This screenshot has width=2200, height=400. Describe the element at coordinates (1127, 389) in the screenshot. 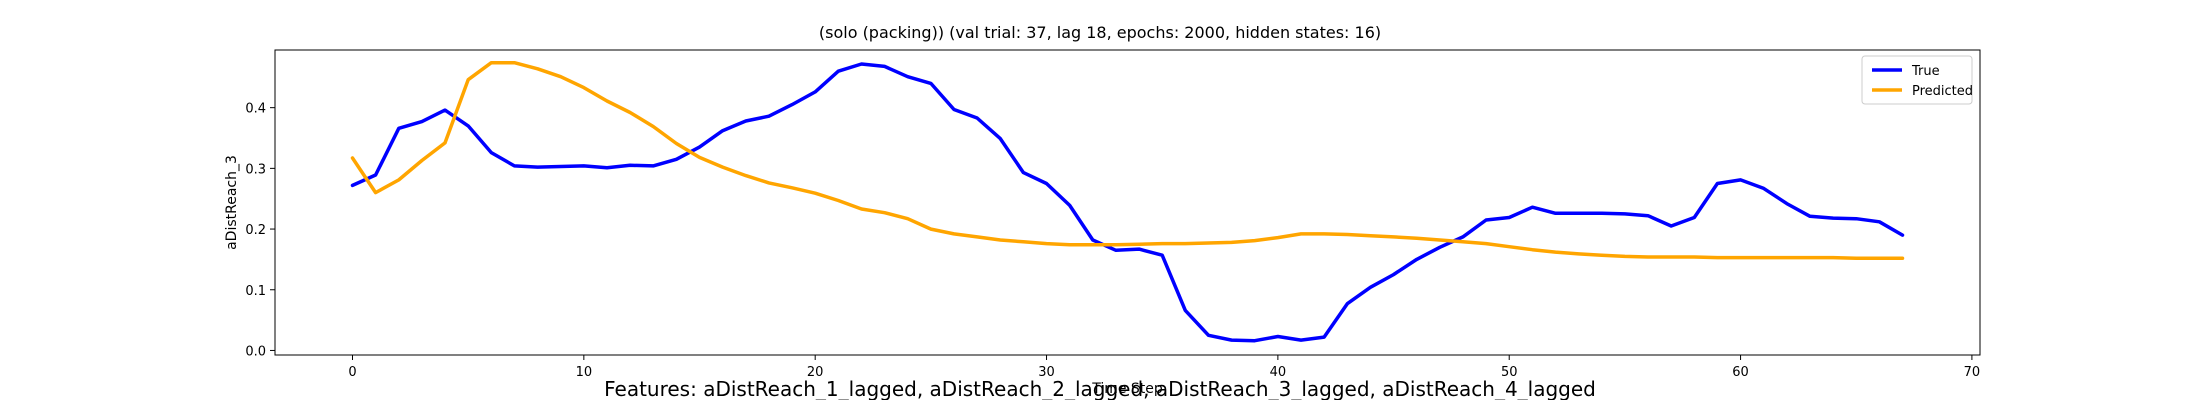

I see `x-axis-label: Time Step` at that location.